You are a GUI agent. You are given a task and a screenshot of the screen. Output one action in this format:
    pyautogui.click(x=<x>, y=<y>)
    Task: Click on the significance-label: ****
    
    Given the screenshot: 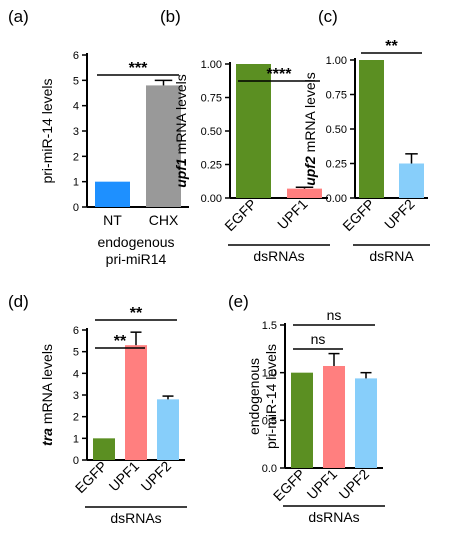 What is the action you would take?
    pyautogui.click(x=280, y=74)
    